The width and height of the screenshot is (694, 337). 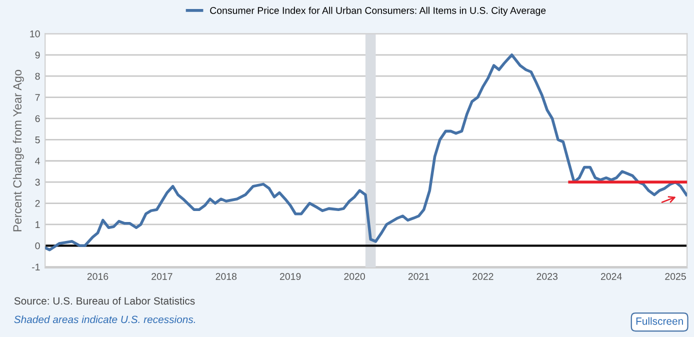 What do you see at coordinates (37, 118) in the screenshot?
I see `y-tick-label: 6` at bounding box center [37, 118].